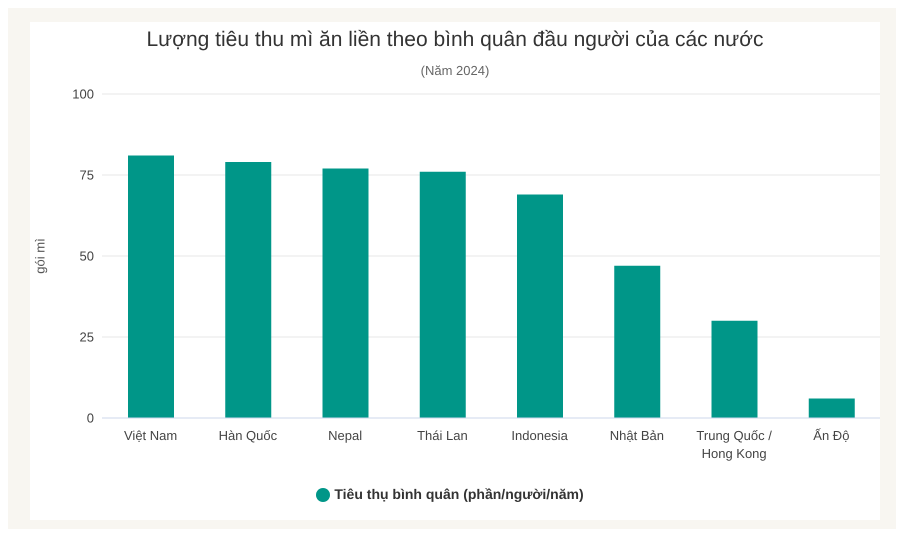  What do you see at coordinates (87, 337) in the screenshot?
I see `y-tick-label: 25` at bounding box center [87, 337].